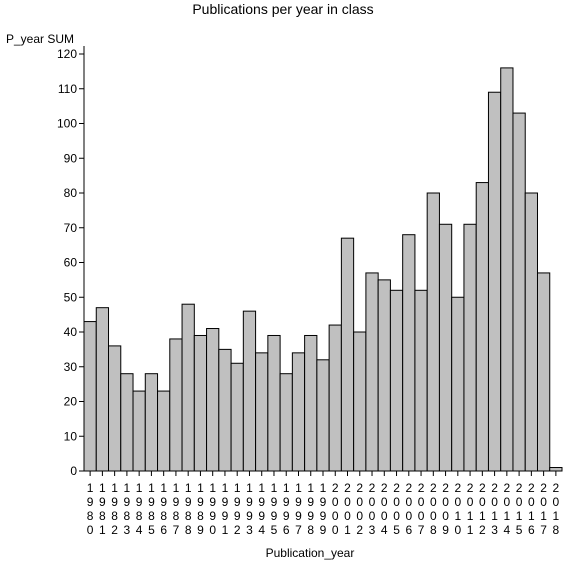 The height and width of the screenshot is (567, 567). I want to click on y-axis: 0 10 20 30 40 50 60 70 80 90 100 110 120, so click(71, 262).